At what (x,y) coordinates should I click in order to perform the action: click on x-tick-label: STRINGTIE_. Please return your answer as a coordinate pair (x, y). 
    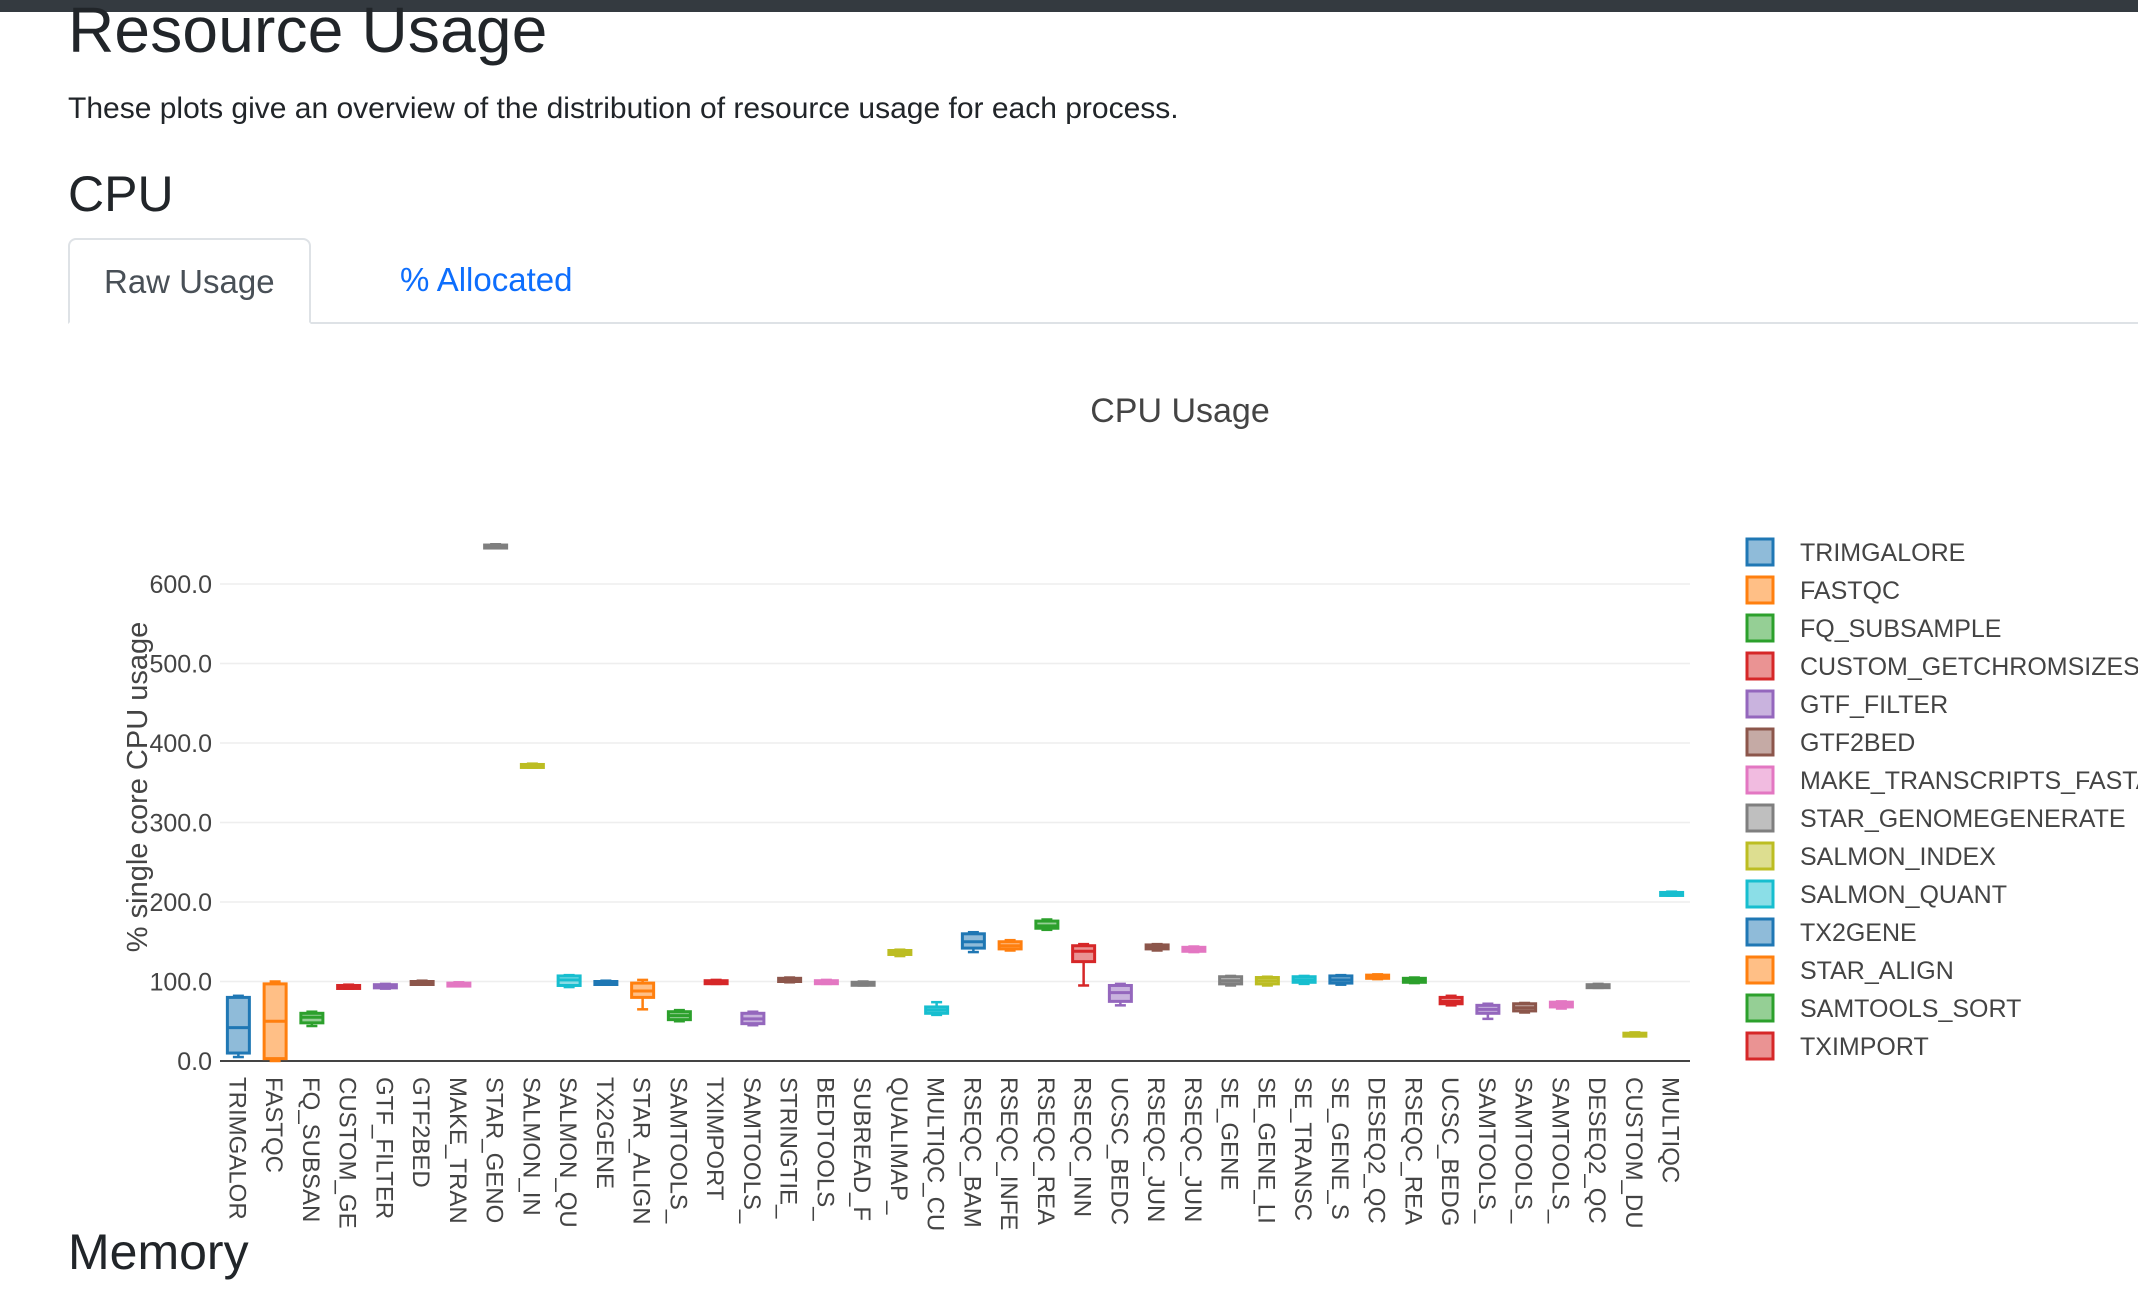
    Looking at the image, I should click on (788, 1148).